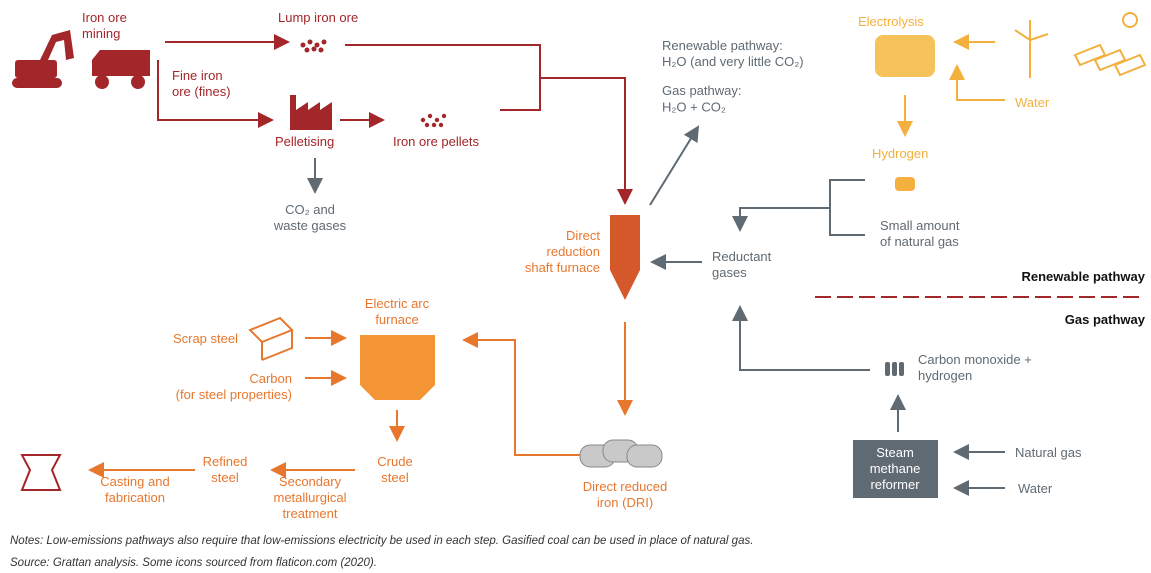 This screenshot has width=1151, height=573. Describe the element at coordinates (304, 141) in the screenshot. I see `label-pelletising: Pelletising` at that location.